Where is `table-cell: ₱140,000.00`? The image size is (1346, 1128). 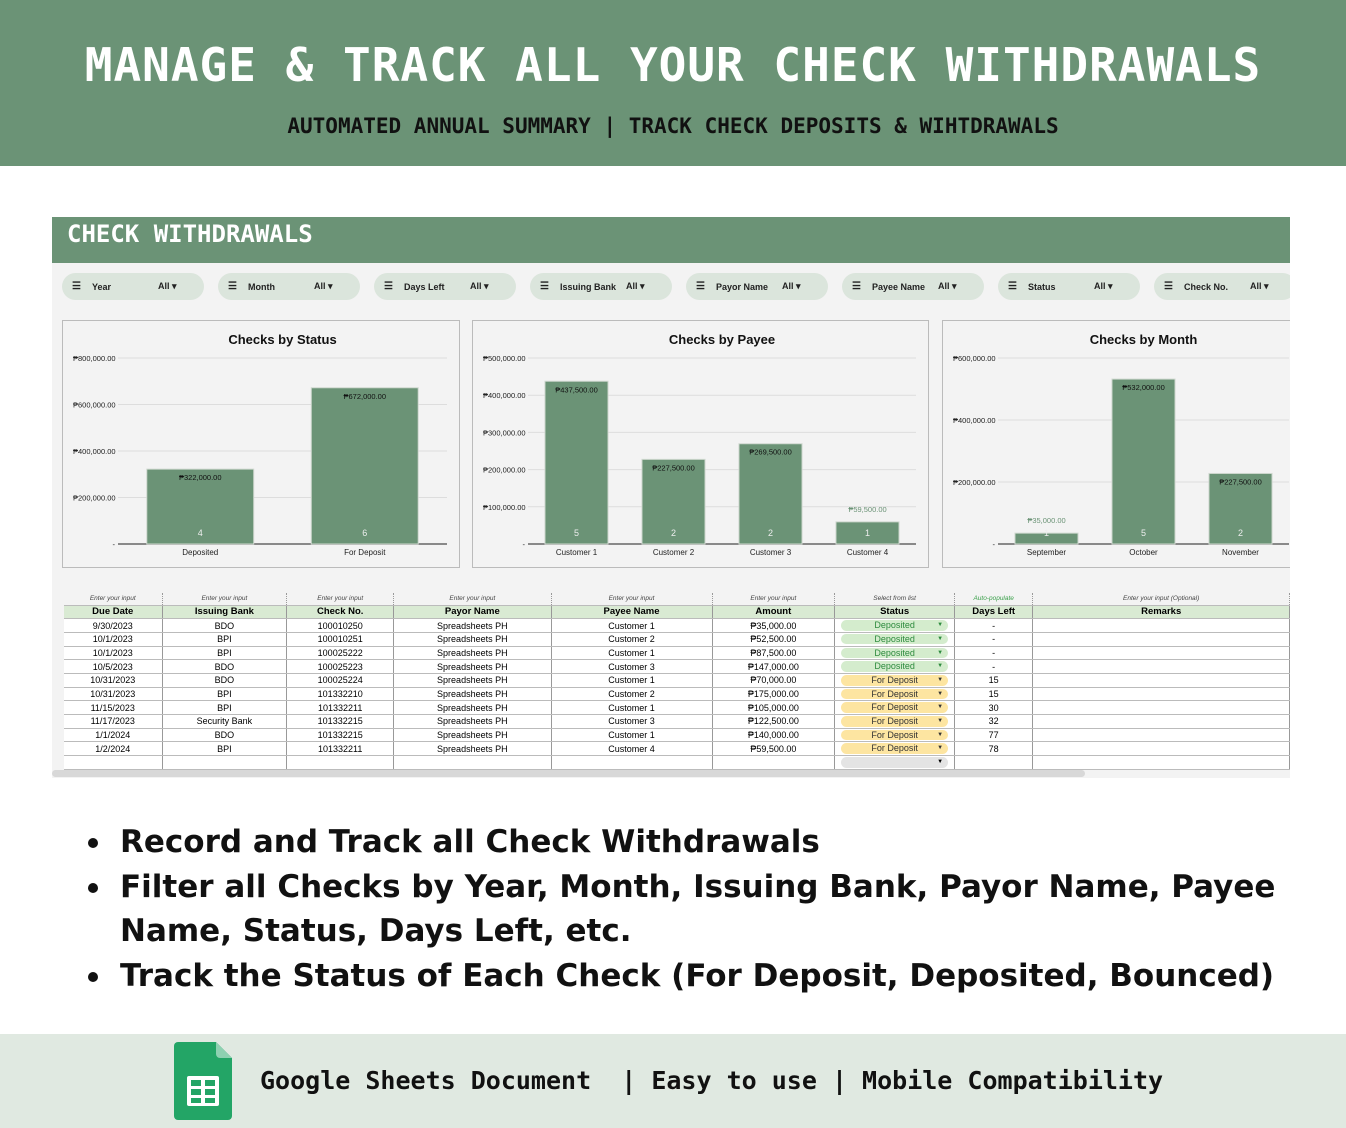 table-cell: ₱140,000.00 is located at coordinates (774, 735).